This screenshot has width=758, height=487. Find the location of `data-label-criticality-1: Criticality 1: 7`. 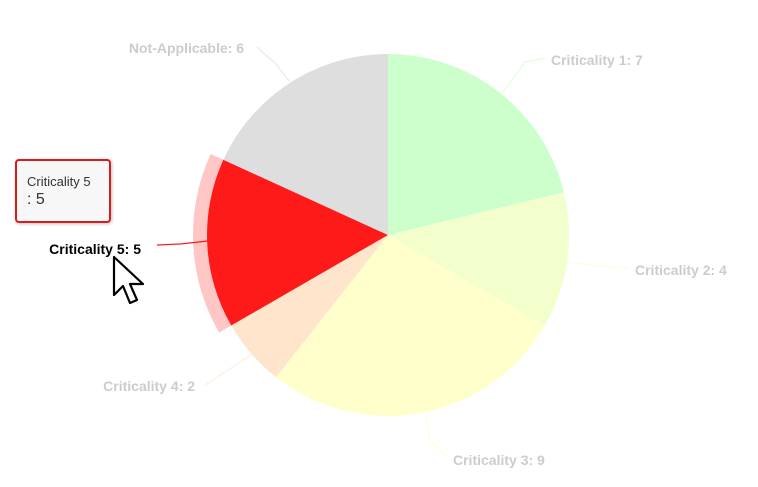

data-label-criticality-1: Criticality 1: 7 is located at coordinates (597, 60).